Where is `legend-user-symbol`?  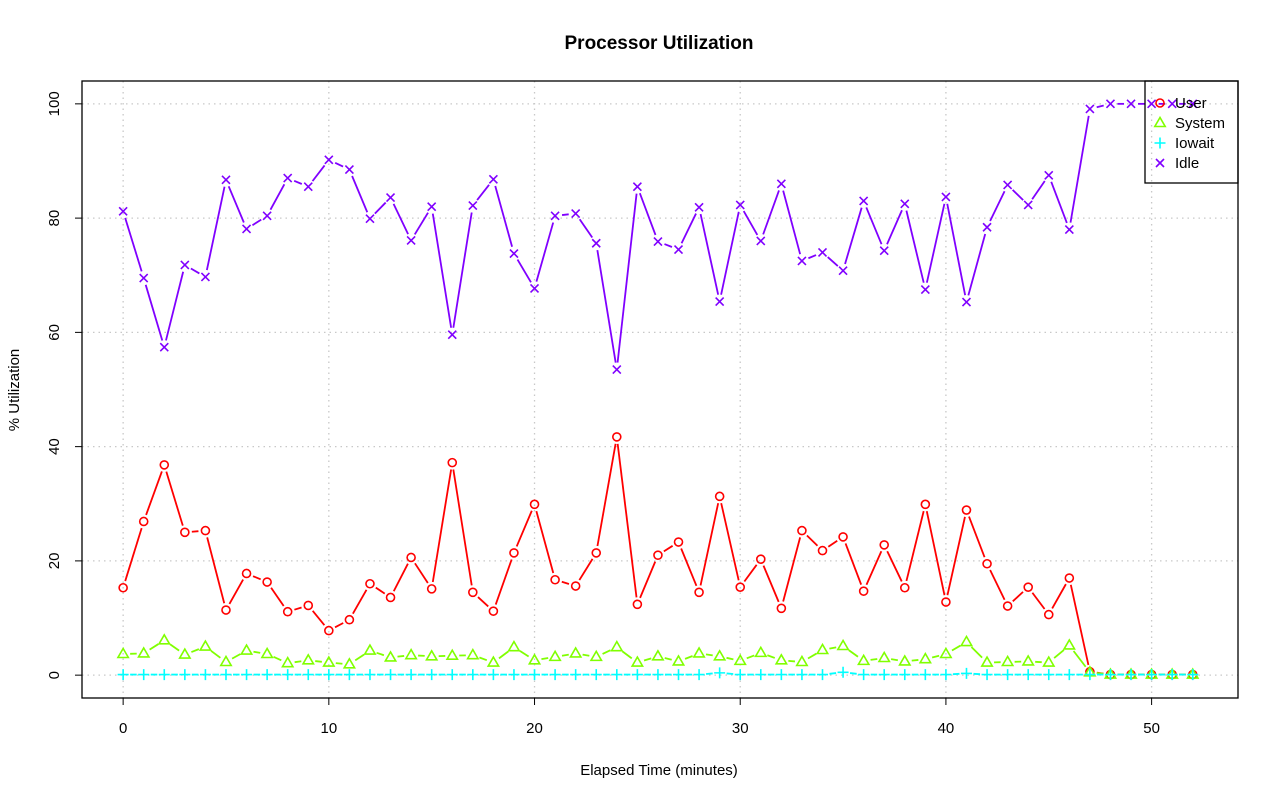
legend-user-symbol is located at coordinates (1160, 103).